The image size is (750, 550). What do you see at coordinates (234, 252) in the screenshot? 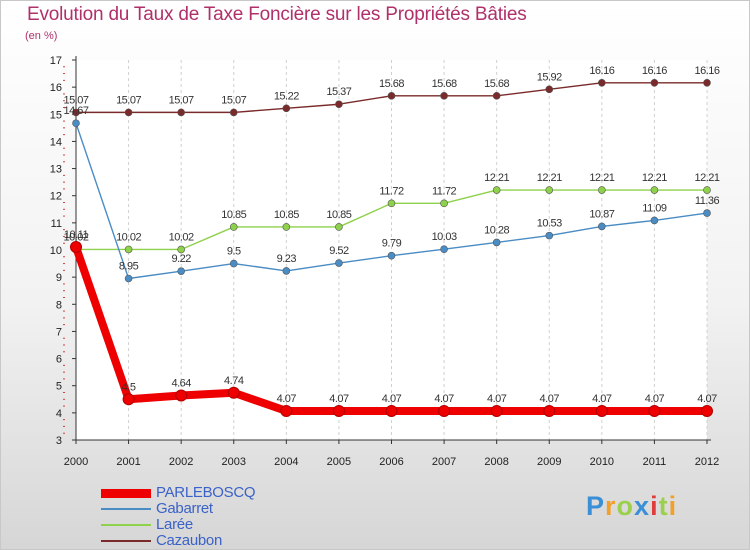
I see `data-label: 9.5` at bounding box center [234, 252].